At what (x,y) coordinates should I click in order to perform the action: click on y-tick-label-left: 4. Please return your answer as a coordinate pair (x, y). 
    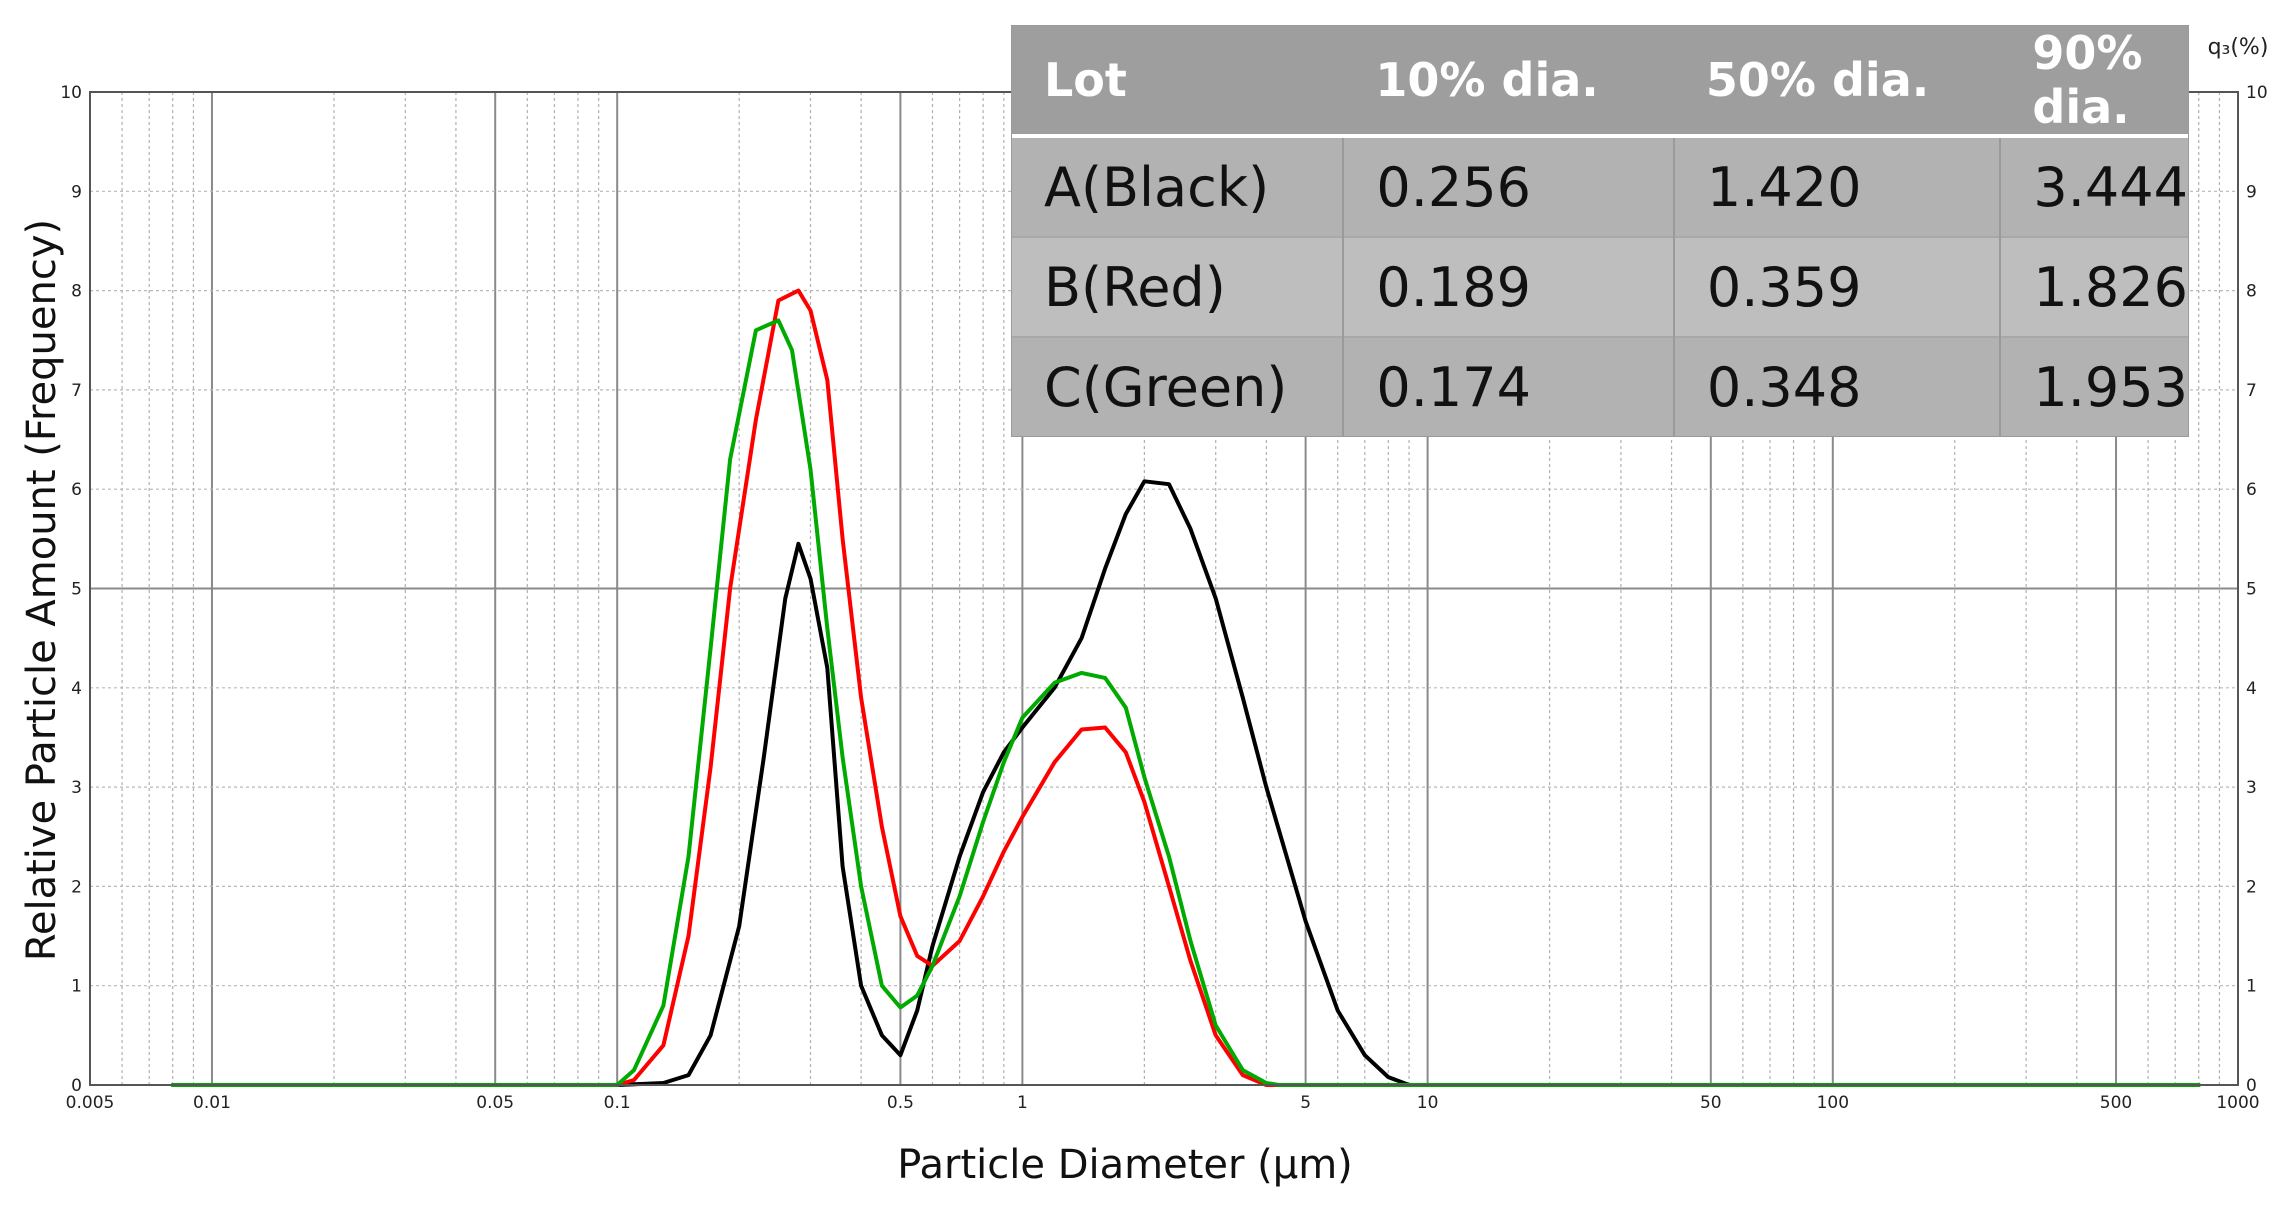
    Looking at the image, I should click on (76, 689).